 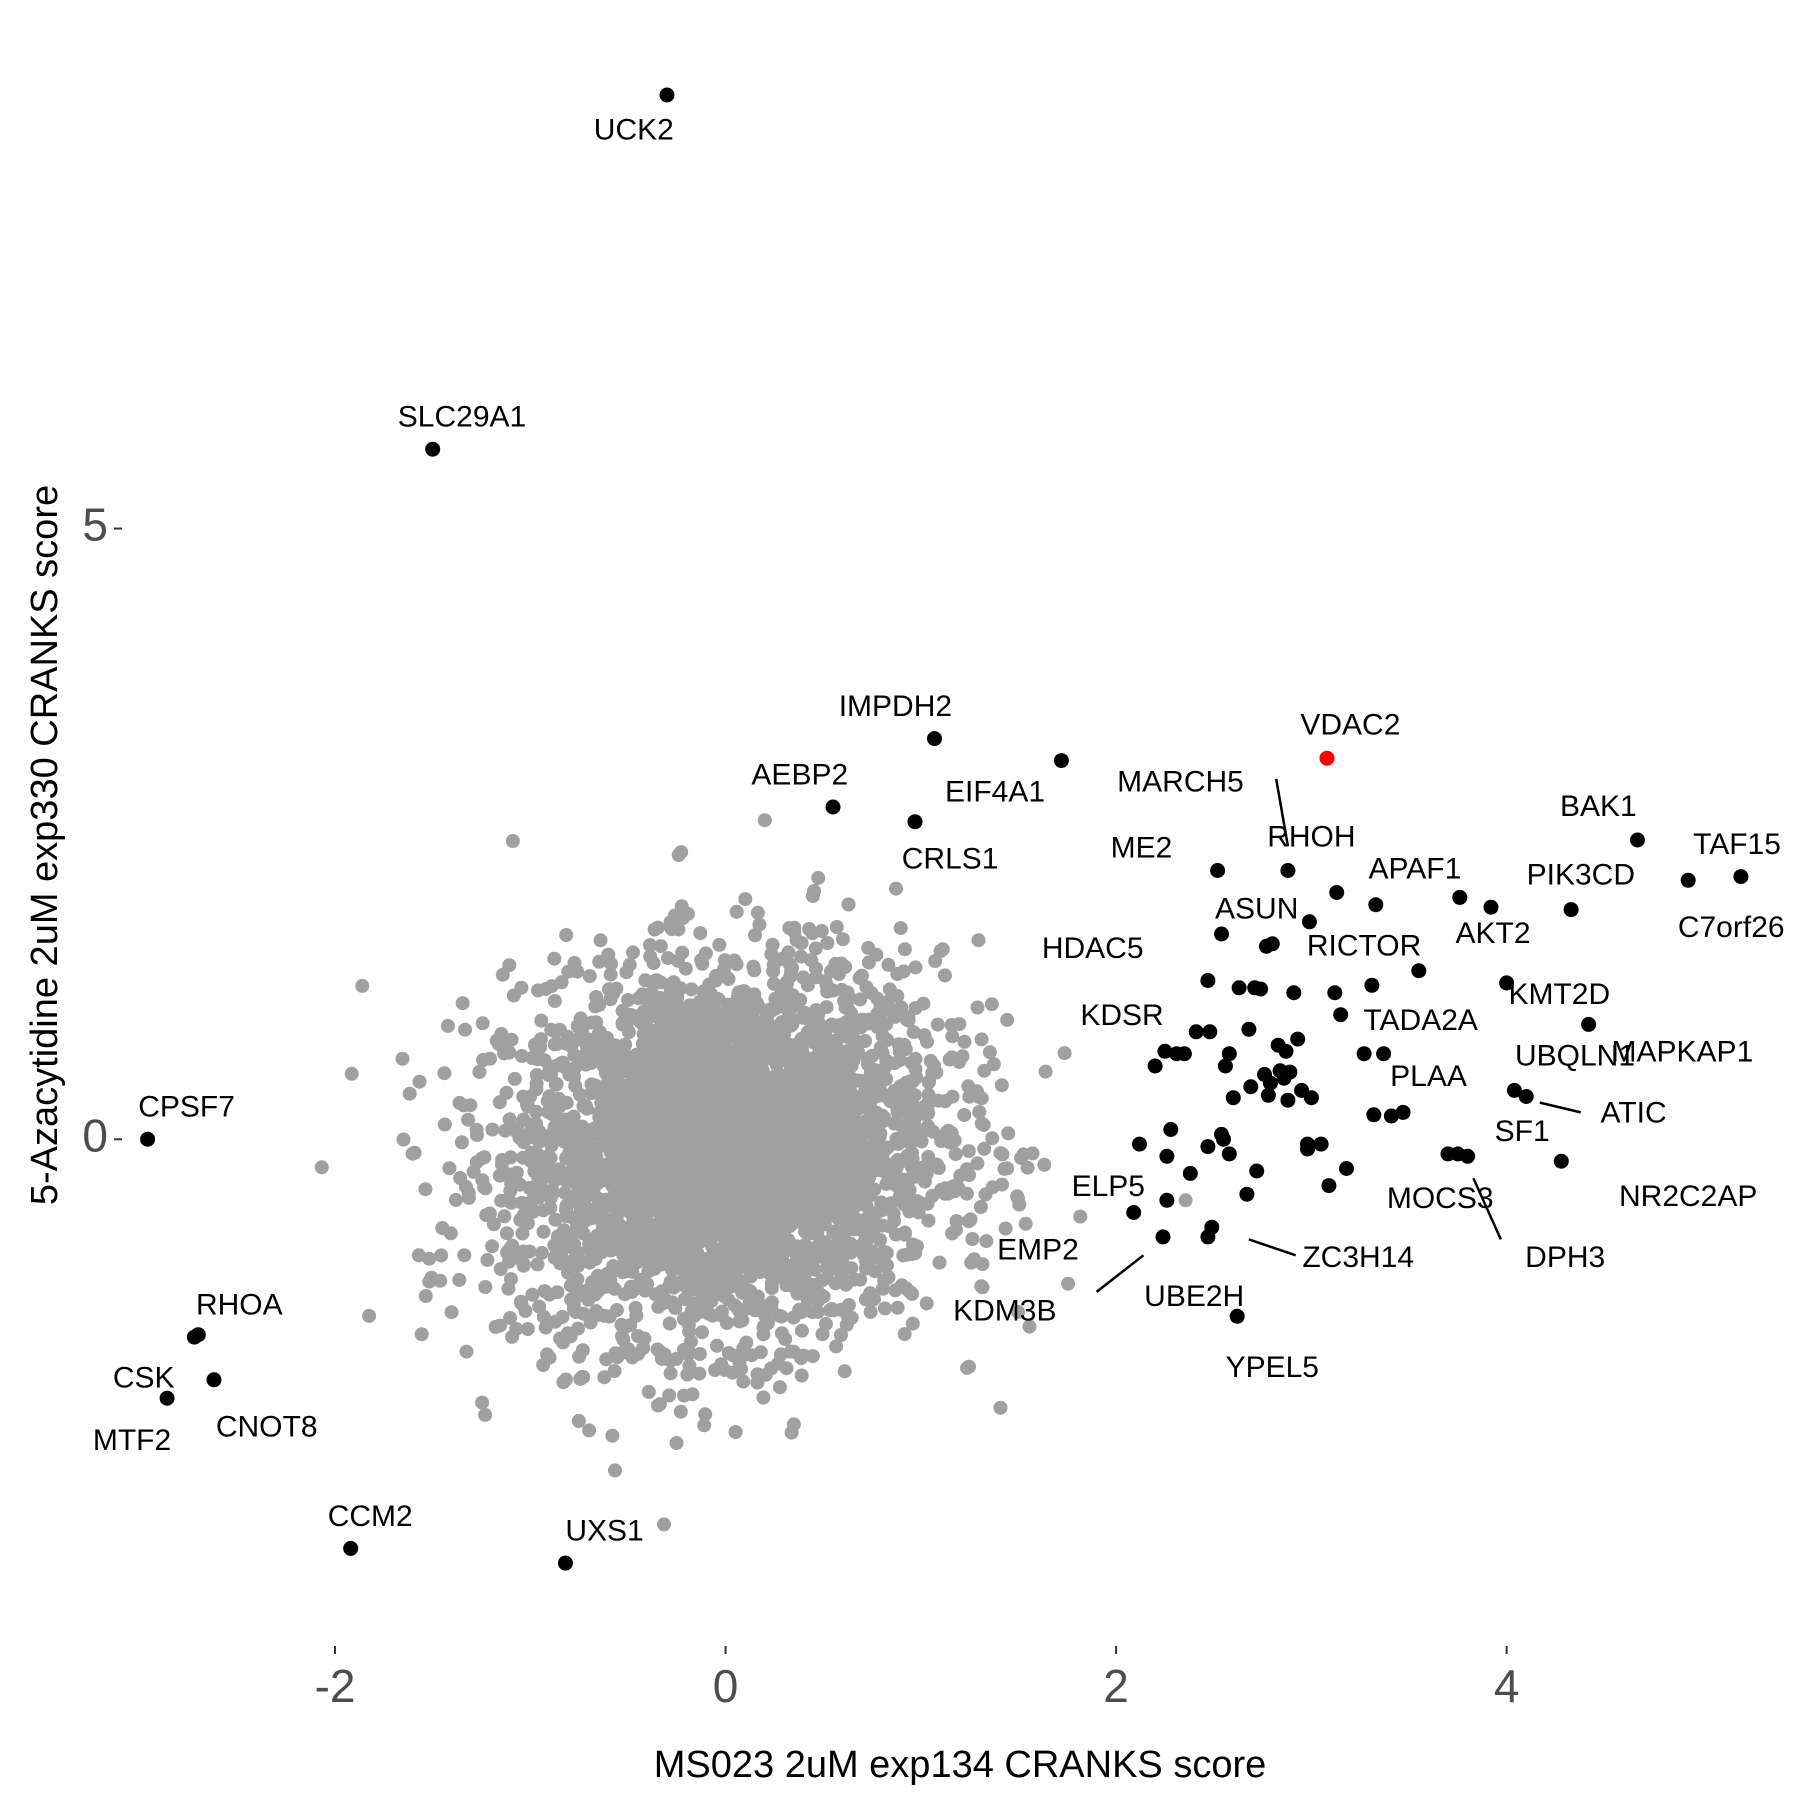 I want to click on label-asun: ASUN, so click(x=1256, y=909).